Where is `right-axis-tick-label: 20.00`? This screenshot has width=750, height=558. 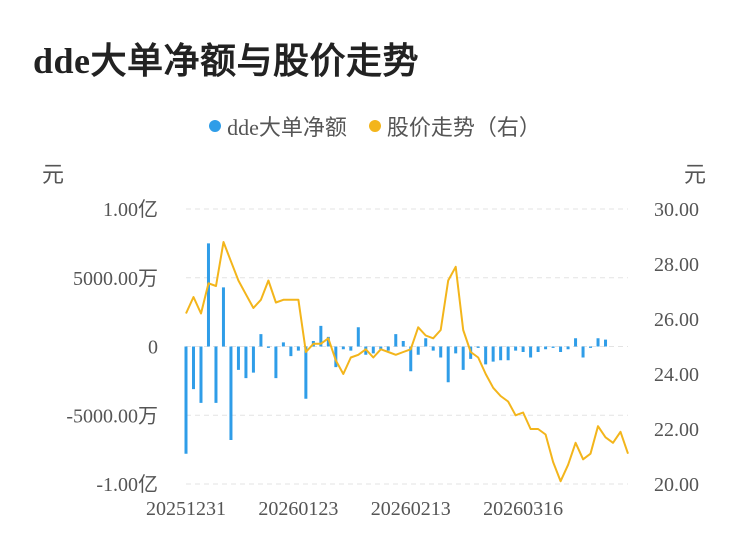 right-axis-tick-label: 20.00 is located at coordinates (676, 485).